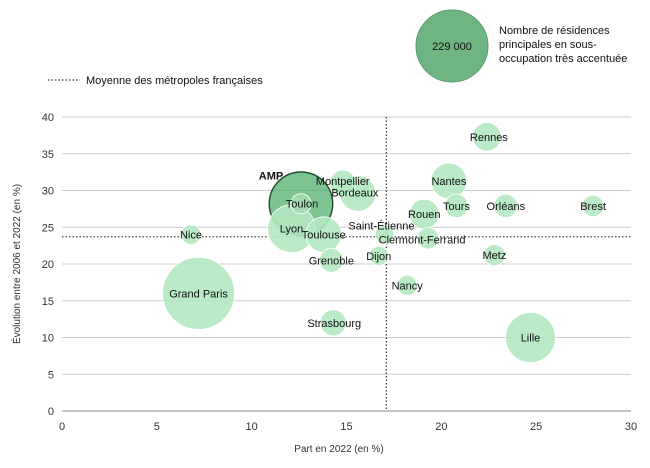 This screenshot has height=468, width=650. I want to click on bubble-metz, so click(494, 255).